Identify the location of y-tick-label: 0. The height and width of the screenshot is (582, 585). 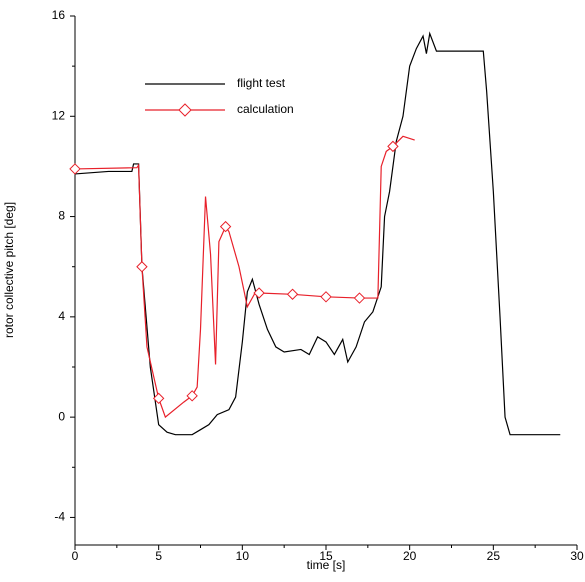
(61, 416).